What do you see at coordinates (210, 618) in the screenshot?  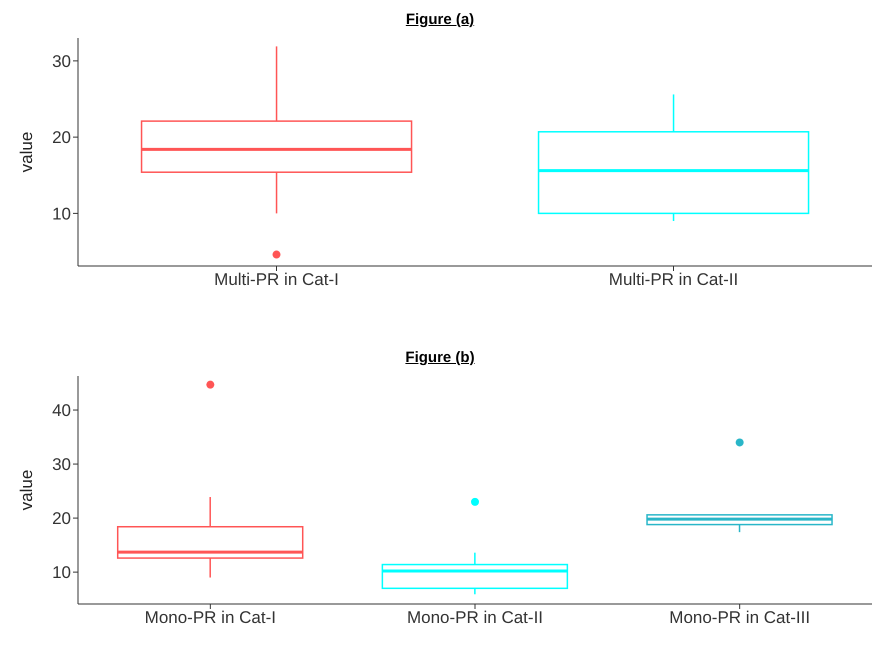 I see `x-tick-label: Mono-PR in Cat-I` at bounding box center [210, 618].